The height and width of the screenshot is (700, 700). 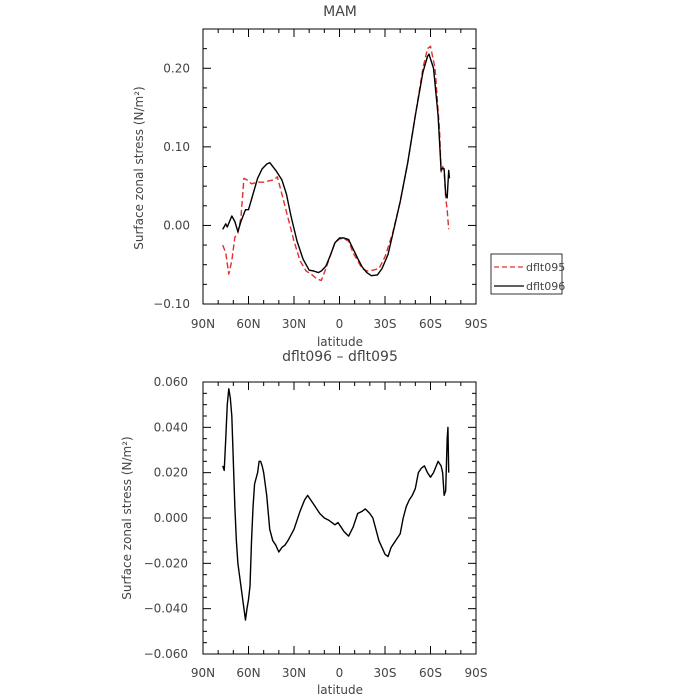 What do you see at coordinates (166, 609) in the screenshot?
I see `y-tick-label: −0.040` at bounding box center [166, 609].